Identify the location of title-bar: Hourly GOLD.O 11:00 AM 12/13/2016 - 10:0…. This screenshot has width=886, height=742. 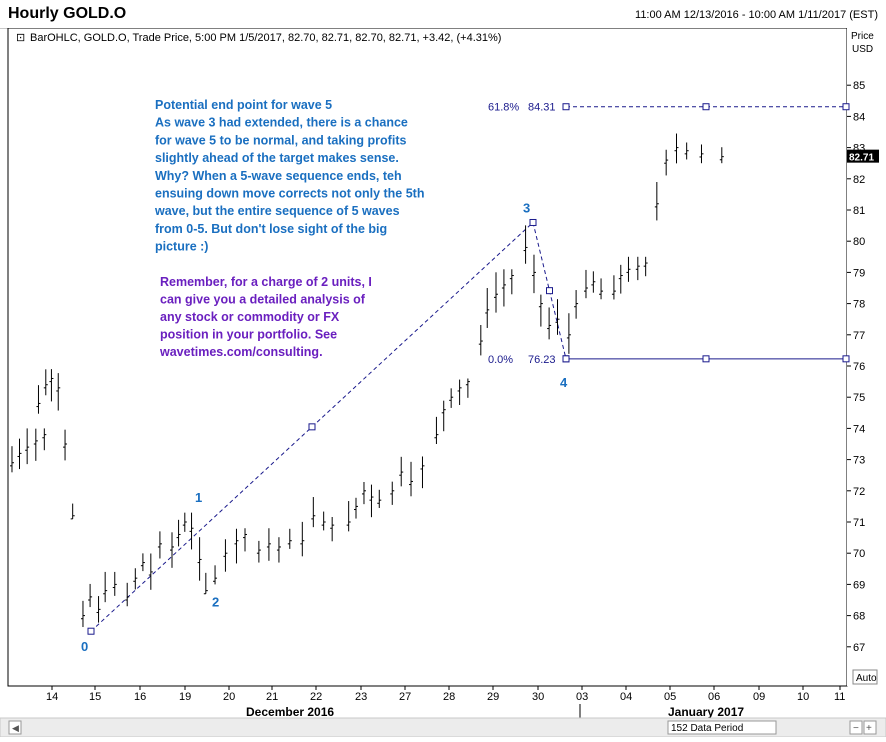
(443, 14).